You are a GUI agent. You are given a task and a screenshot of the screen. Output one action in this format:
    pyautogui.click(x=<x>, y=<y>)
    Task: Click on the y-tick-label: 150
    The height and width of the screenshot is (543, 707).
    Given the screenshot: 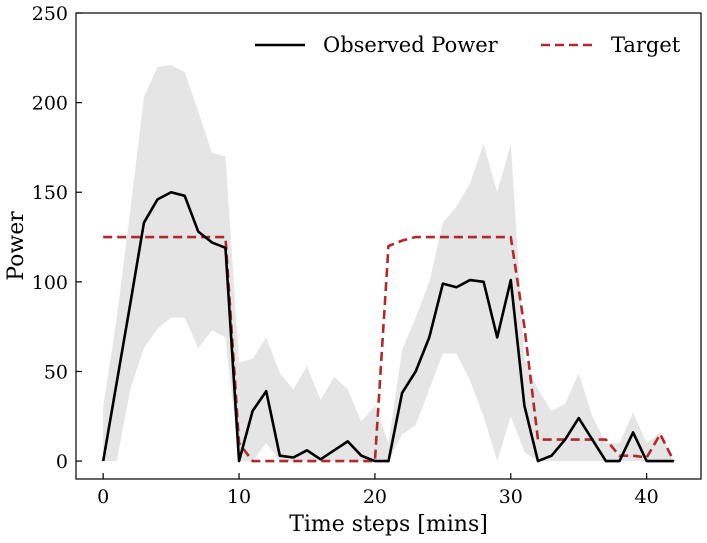 What is the action you would take?
    pyautogui.click(x=50, y=193)
    